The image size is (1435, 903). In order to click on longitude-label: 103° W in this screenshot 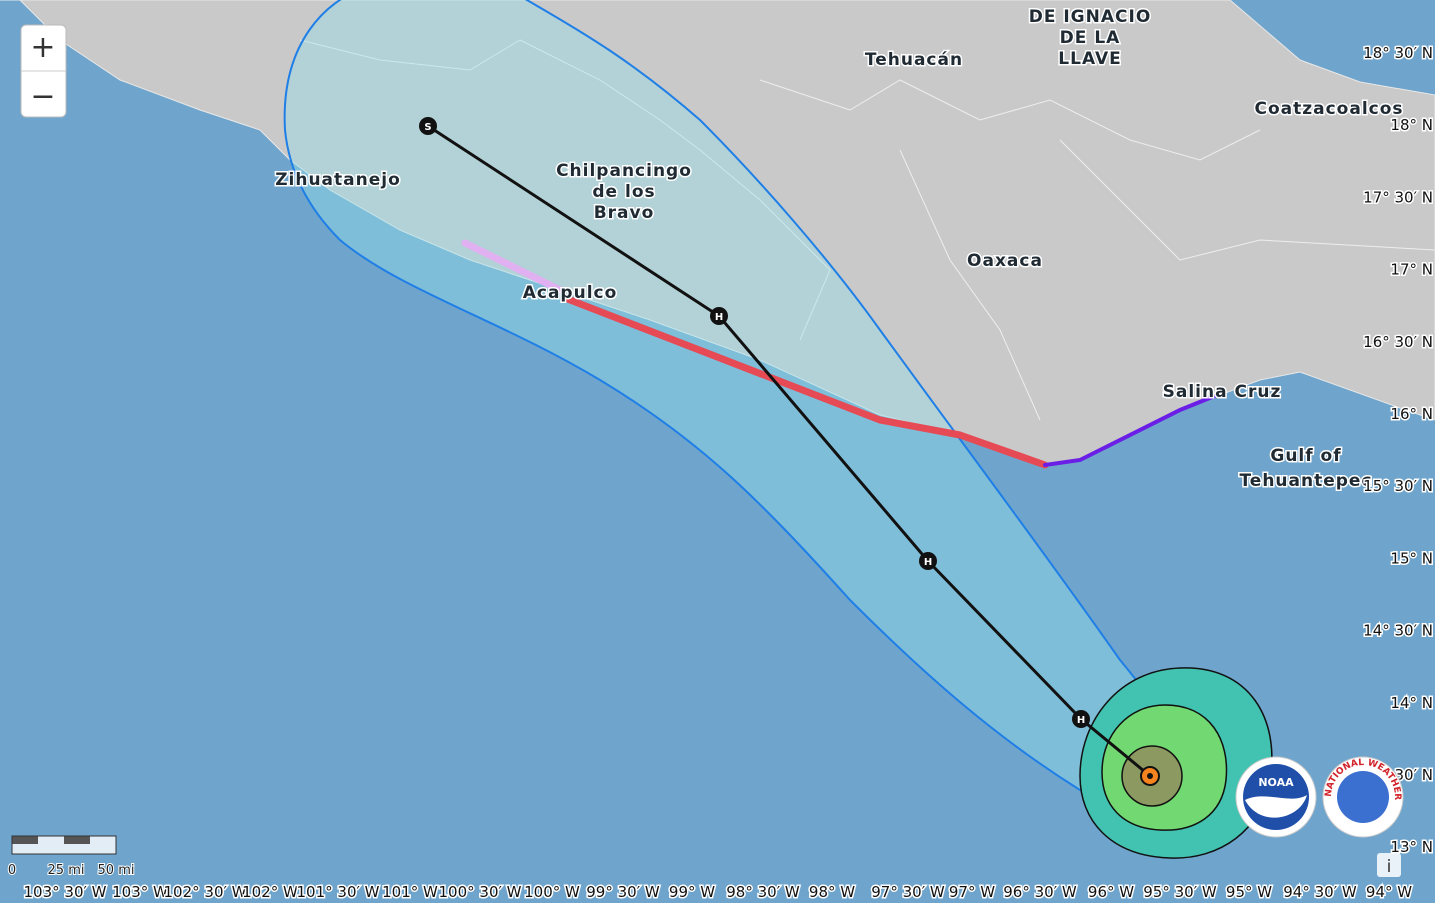, I will do `click(140, 892)`.